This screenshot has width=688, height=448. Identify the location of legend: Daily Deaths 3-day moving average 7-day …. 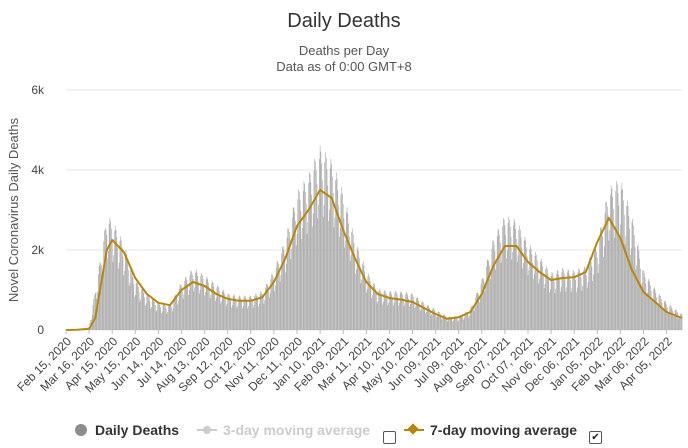
(344, 433).